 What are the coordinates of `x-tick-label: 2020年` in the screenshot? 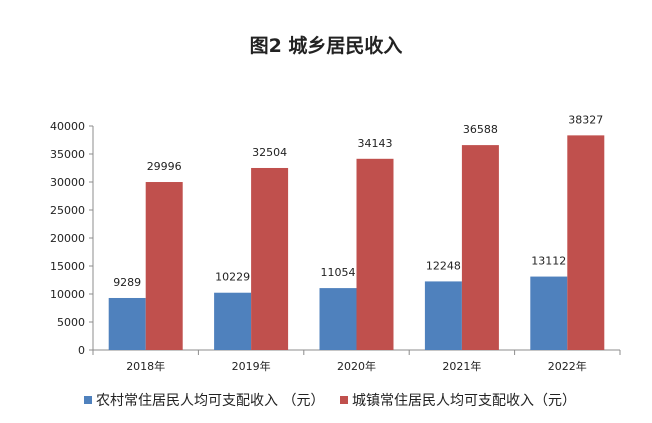 It's located at (356, 366).